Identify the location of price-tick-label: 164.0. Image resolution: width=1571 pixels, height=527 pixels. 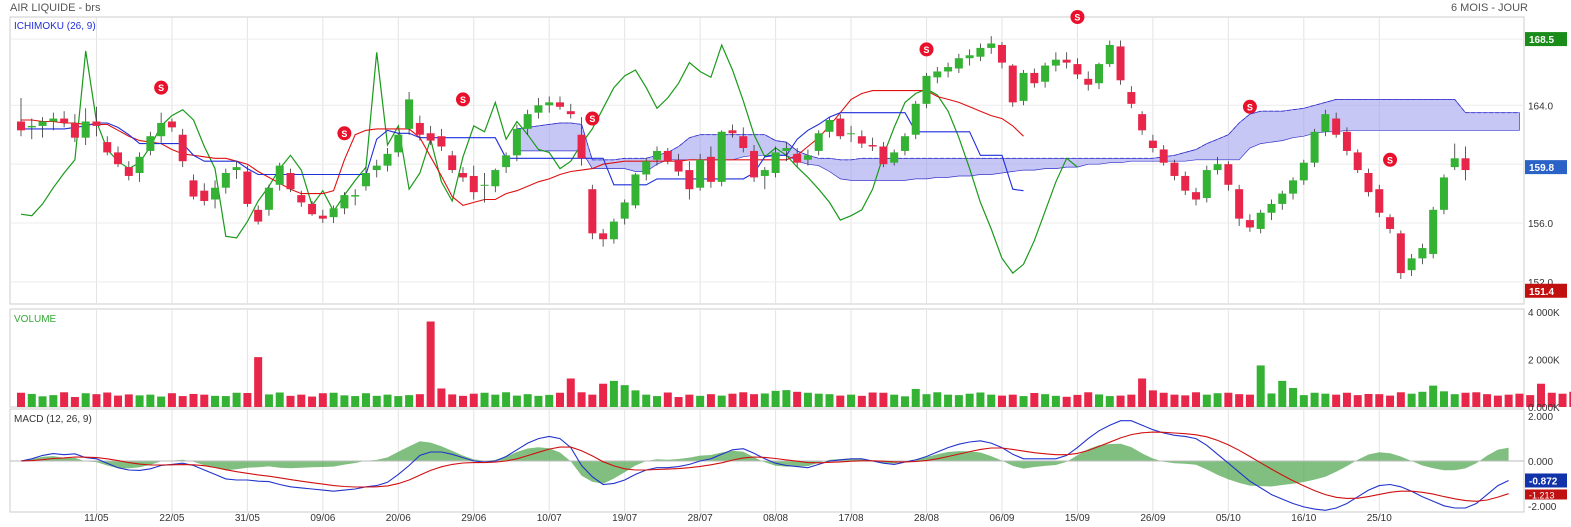
(1540, 106).